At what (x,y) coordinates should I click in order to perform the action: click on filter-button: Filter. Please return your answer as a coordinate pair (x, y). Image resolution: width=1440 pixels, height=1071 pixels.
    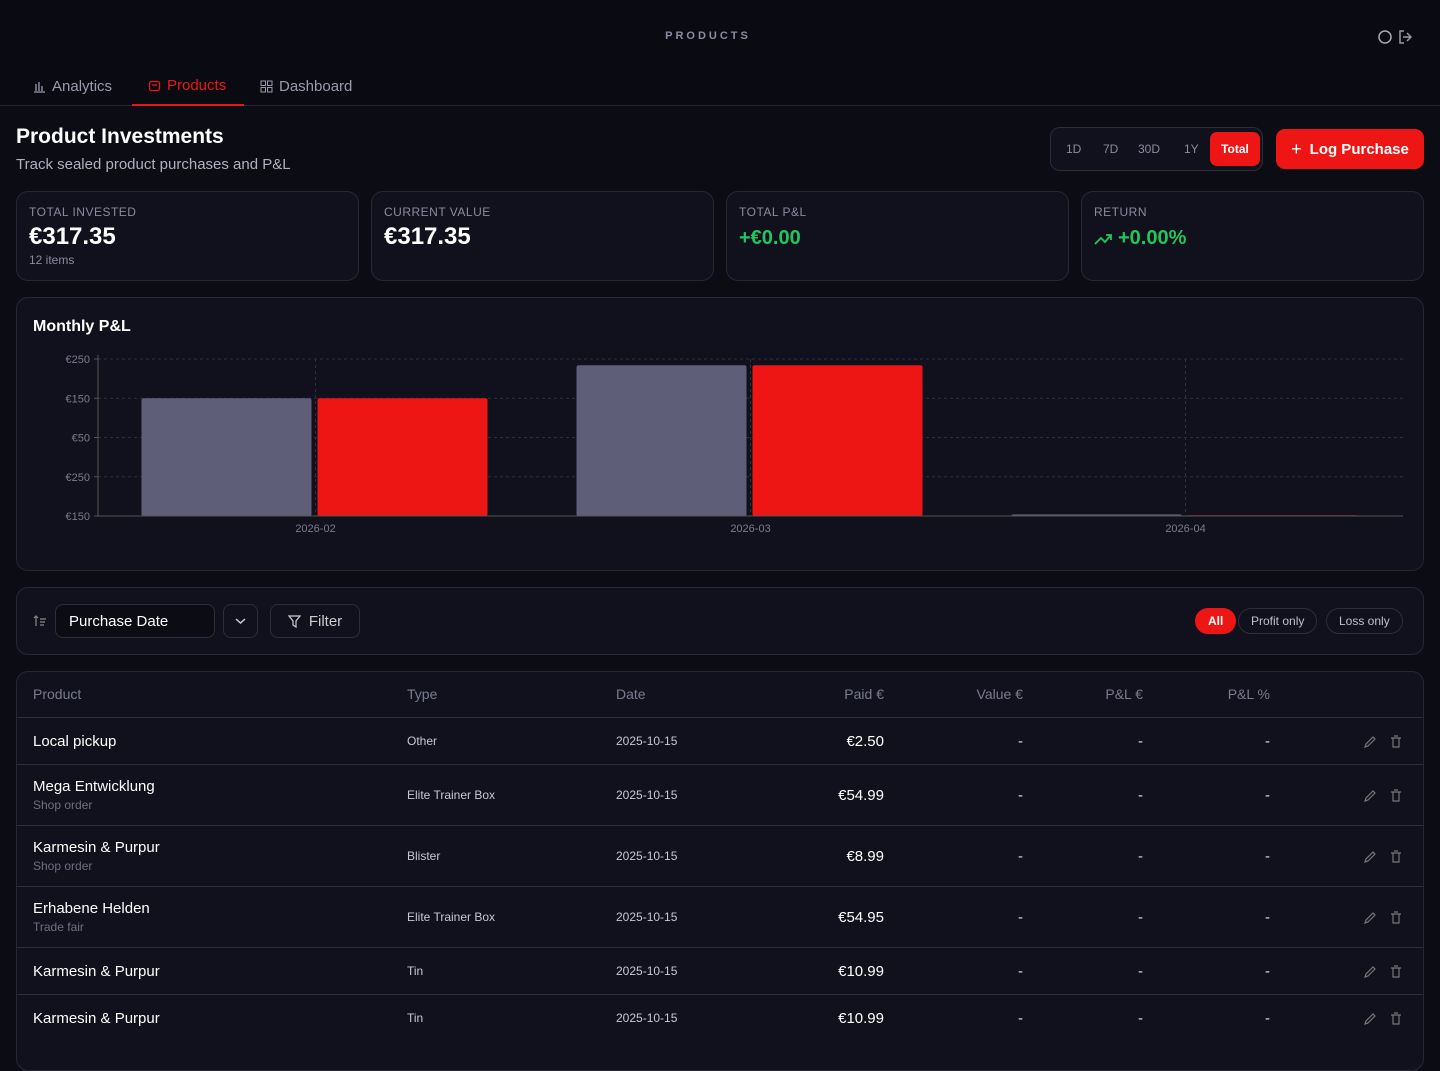
    Looking at the image, I should click on (315, 621).